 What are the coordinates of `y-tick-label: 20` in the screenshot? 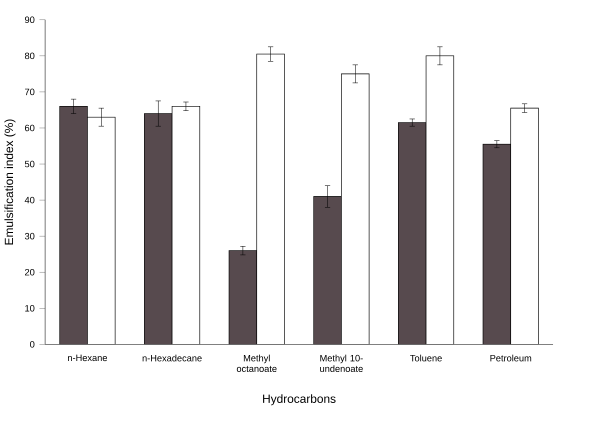 It's located at (29, 272).